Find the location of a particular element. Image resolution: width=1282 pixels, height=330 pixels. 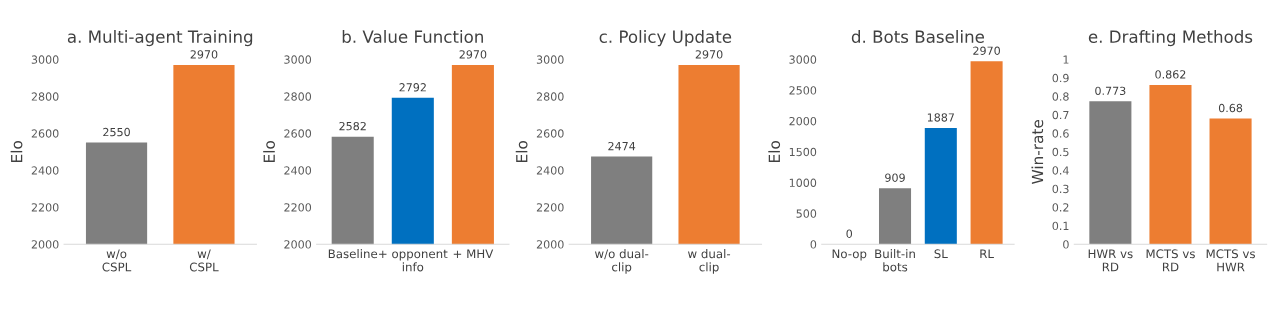

x-tick-label: w dual- clip is located at coordinates (709, 261).